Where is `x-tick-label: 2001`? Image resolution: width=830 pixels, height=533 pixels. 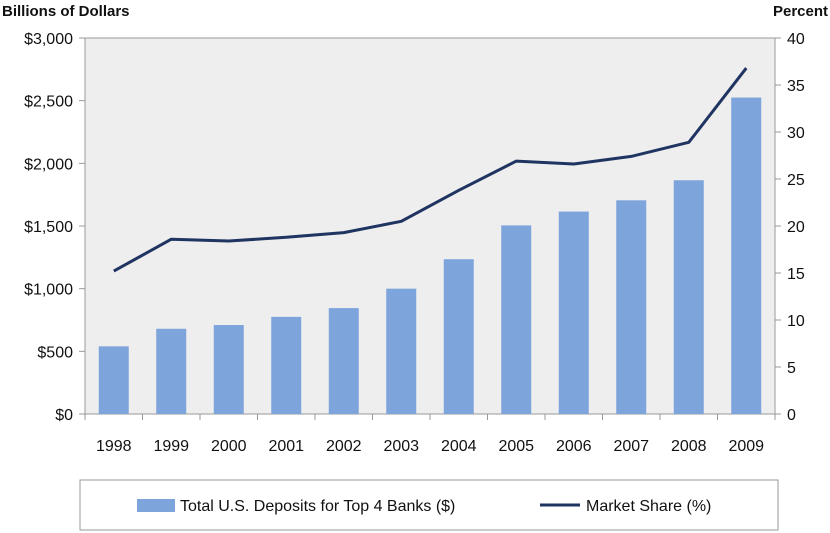 x-tick-label: 2001 is located at coordinates (286, 446).